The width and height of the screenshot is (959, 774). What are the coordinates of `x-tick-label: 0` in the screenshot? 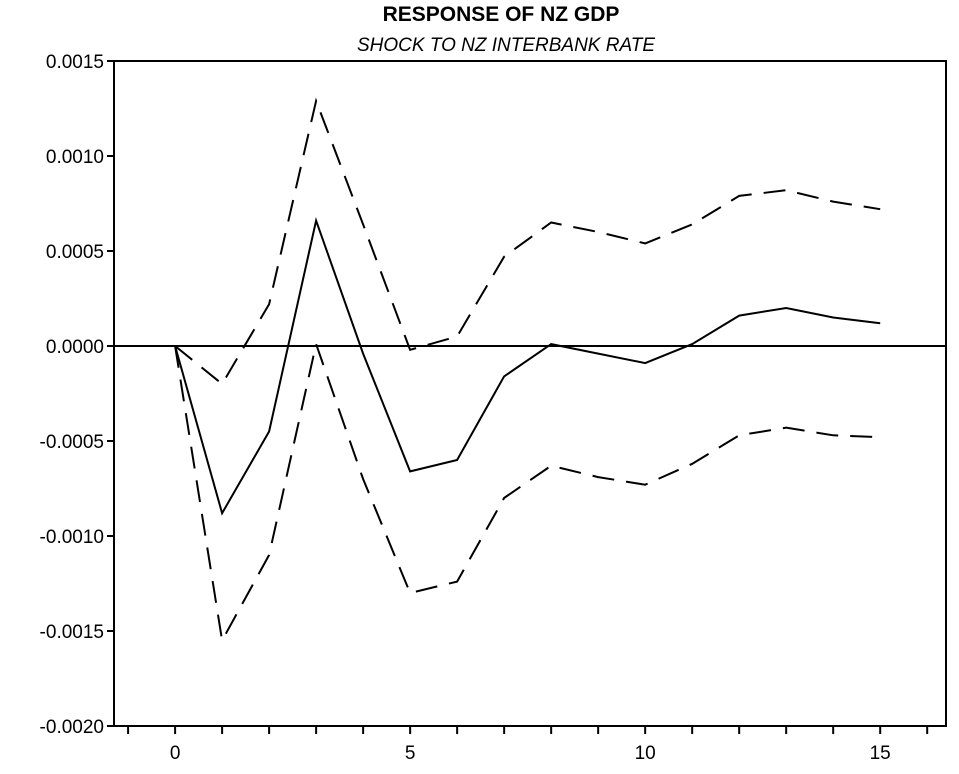 It's located at (175, 753).